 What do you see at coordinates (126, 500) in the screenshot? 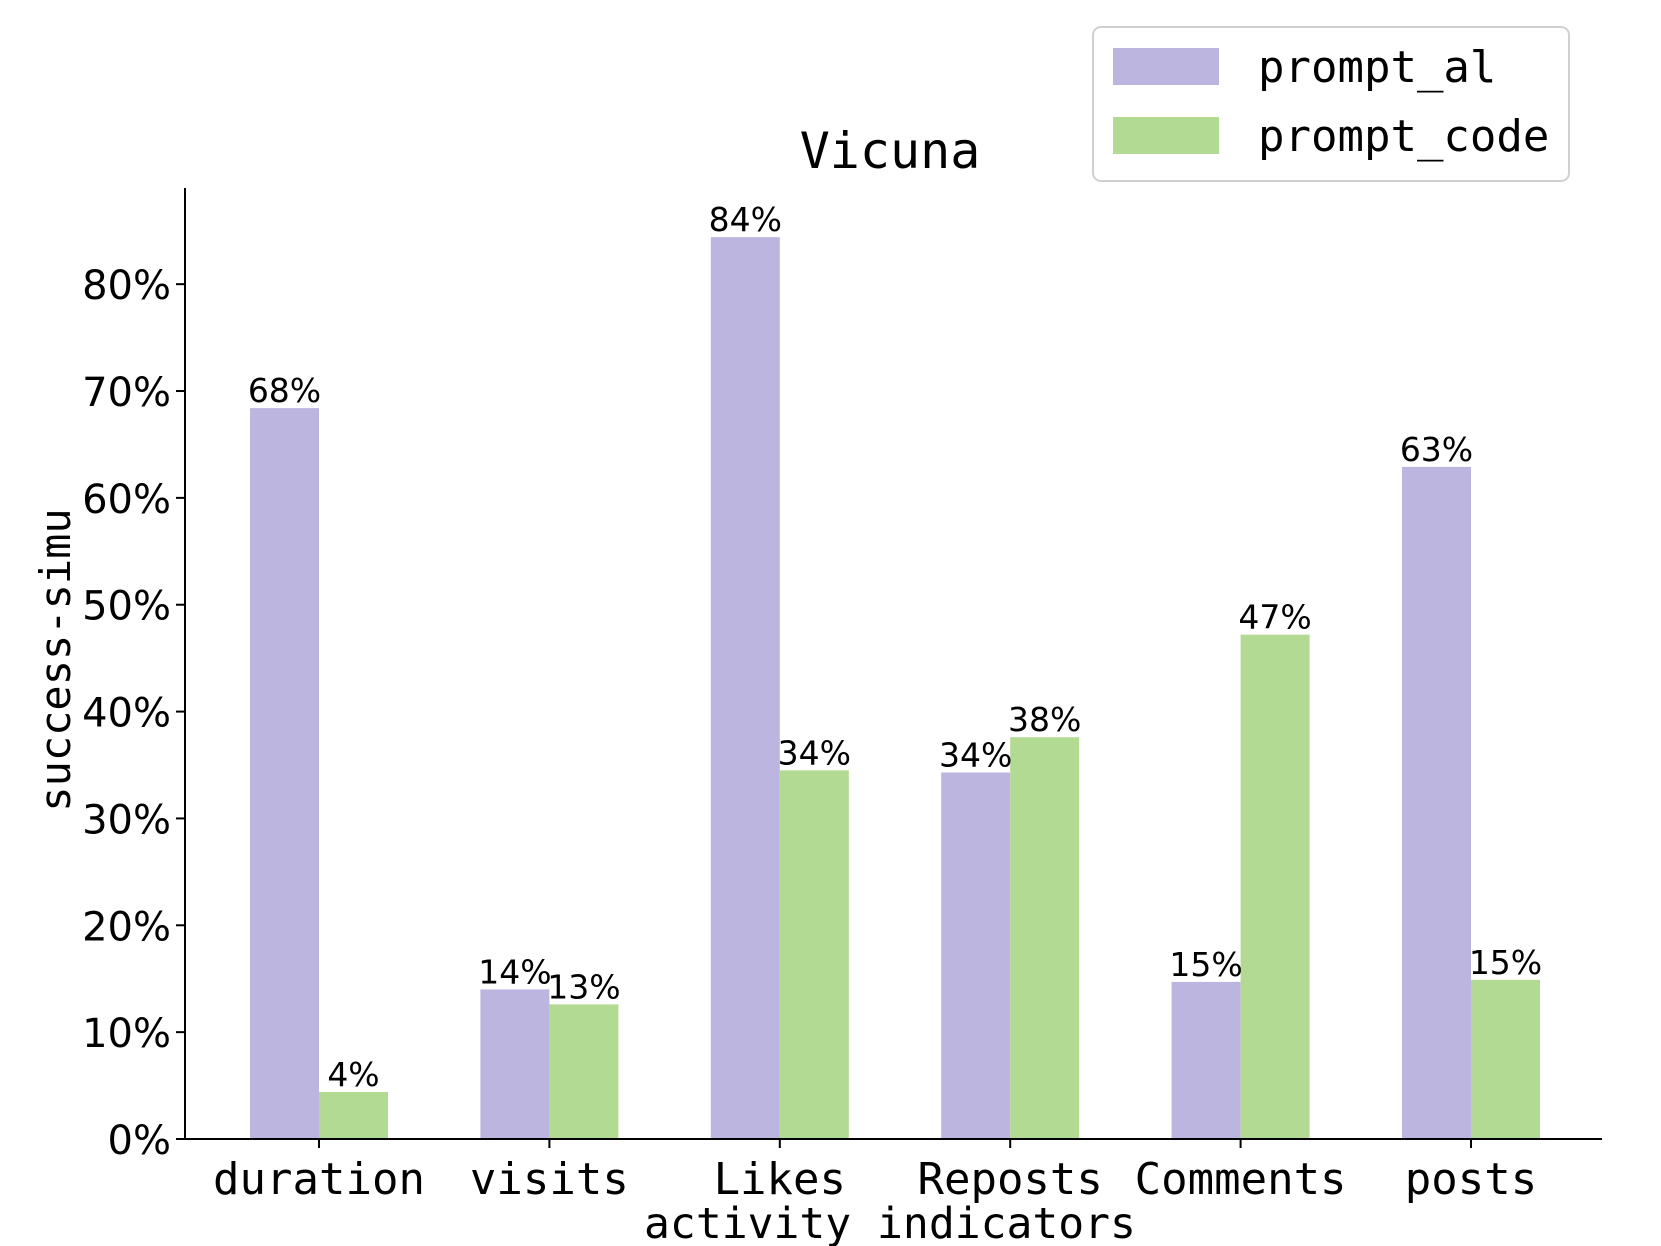
I see `y-tick-label: 60%` at bounding box center [126, 500].